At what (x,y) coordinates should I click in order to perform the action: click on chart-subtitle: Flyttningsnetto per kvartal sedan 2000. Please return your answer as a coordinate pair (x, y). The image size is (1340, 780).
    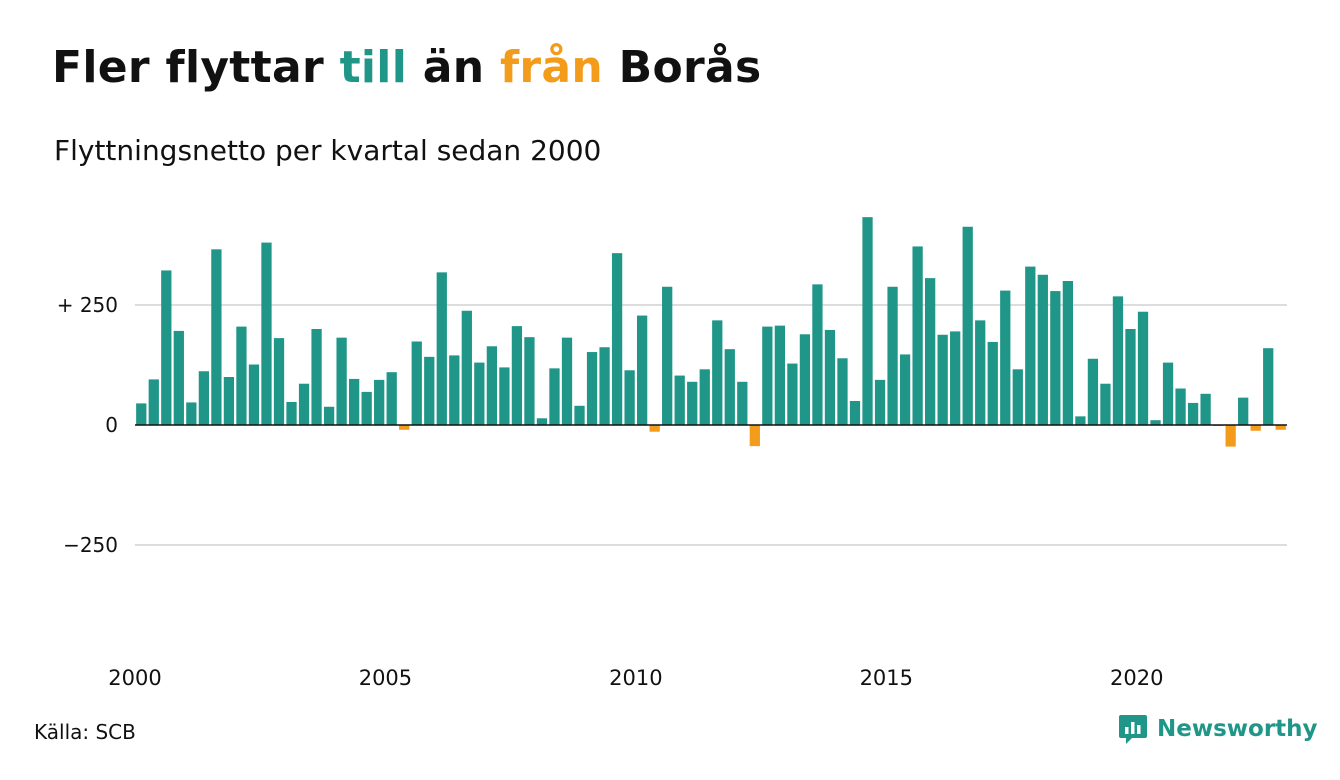
    Looking at the image, I should click on (328, 150).